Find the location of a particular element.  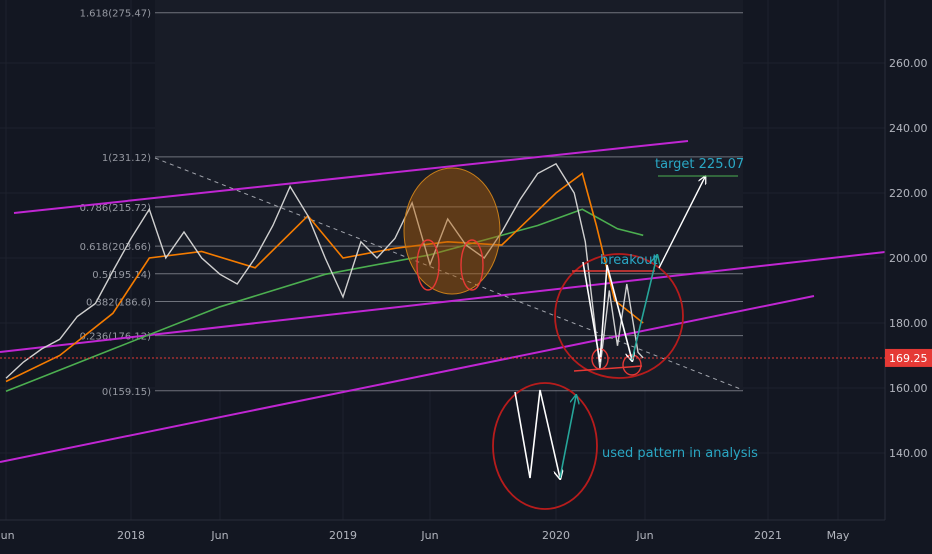

y-tick-label: 160.00 is located at coordinates (908, 388).